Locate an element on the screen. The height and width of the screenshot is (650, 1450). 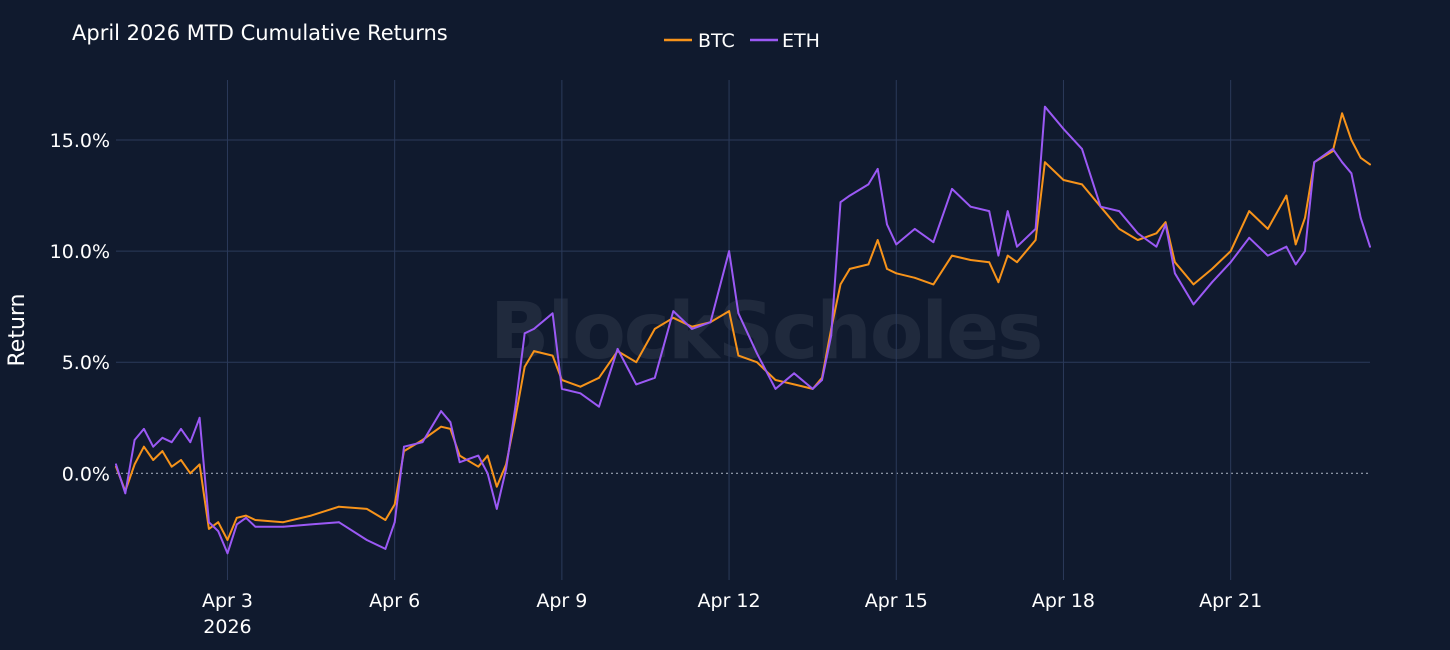
y-tick-label-2: 10.0% is located at coordinates (80, 252).